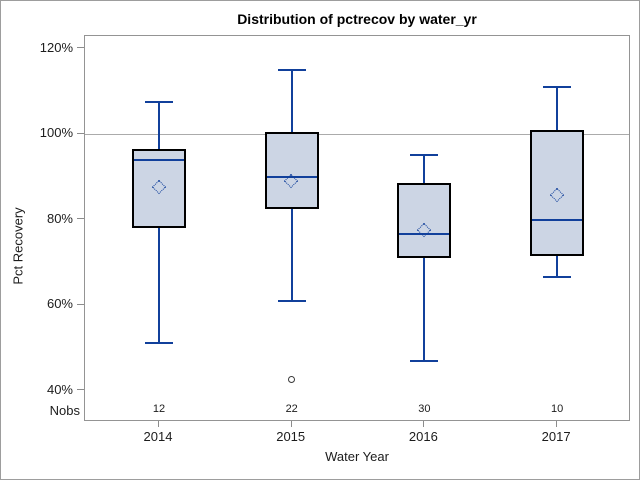  Describe the element at coordinates (424, 234) in the screenshot. I see `median-line-2016` at that location.